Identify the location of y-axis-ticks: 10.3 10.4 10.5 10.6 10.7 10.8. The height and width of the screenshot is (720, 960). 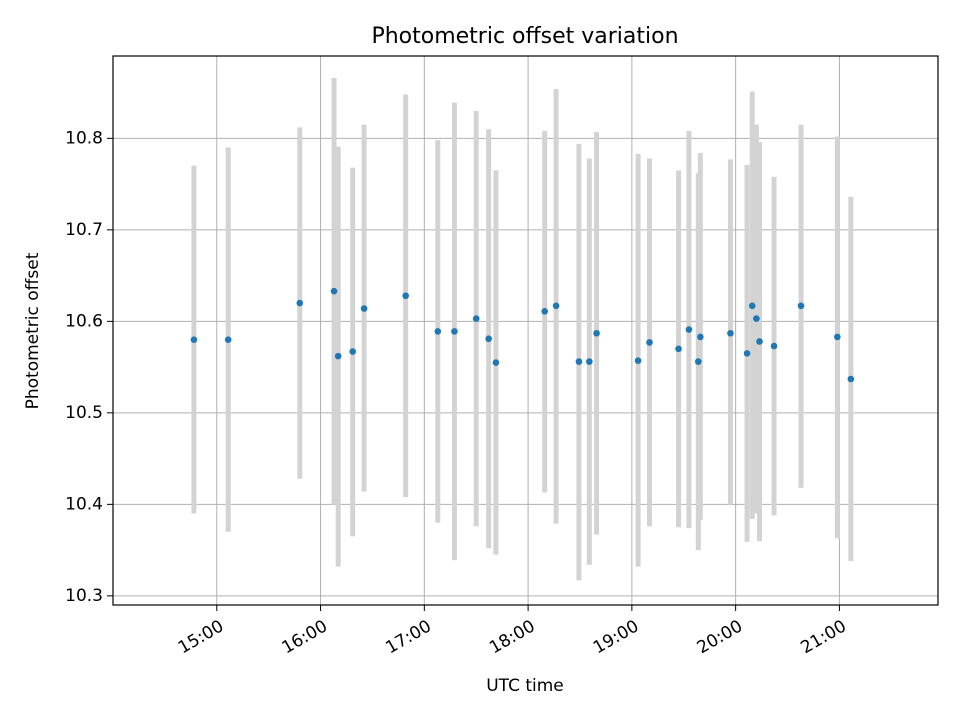
(89, 367).